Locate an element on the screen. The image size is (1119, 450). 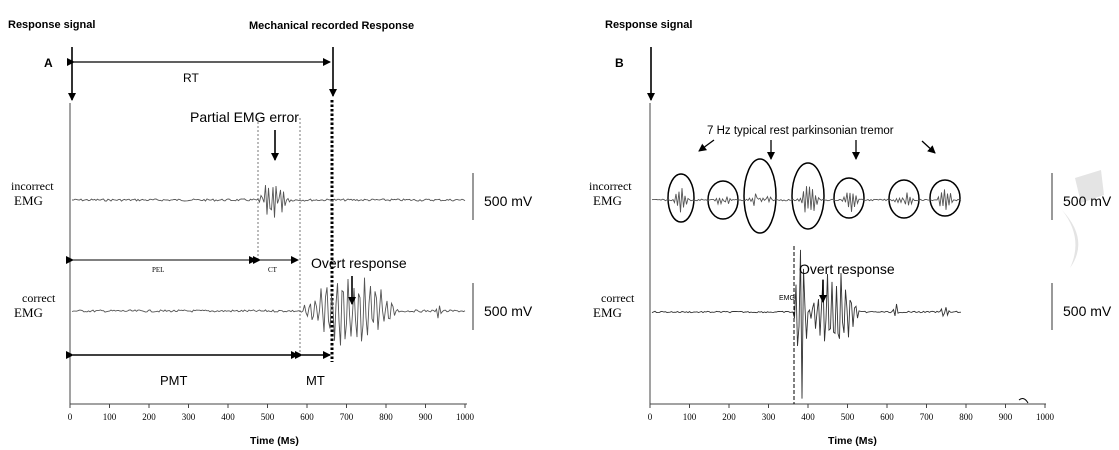
response-signal-label: Response signal is located at coordinates (51, 25).